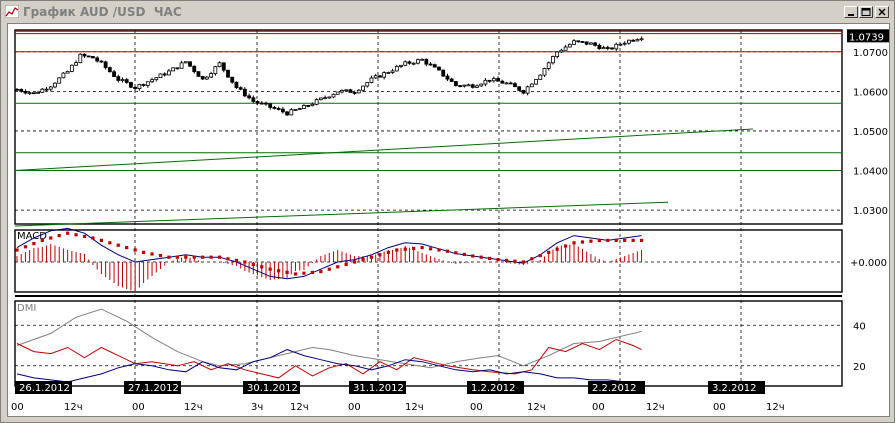 The height and width of the screenshot is (423, 895). Describe the element at coordinates (882, 12) in the screenshot. I see `close-button` at that location.